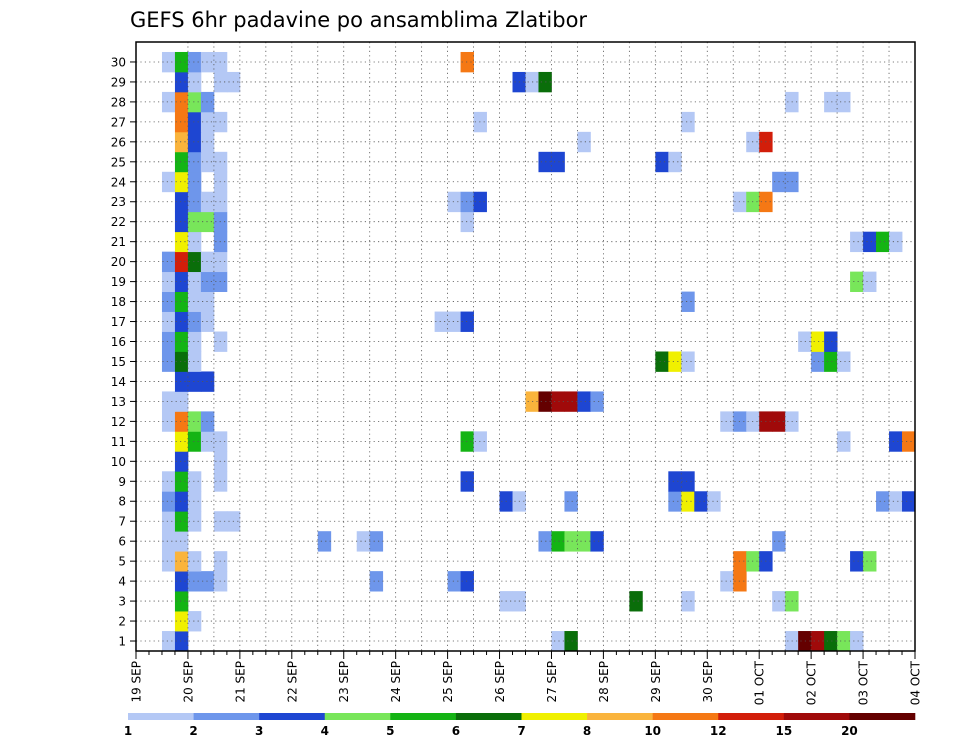 The height and width of the screenshot is (742, 960). I want to click on y-tick-label: 22, so click(118, 222).